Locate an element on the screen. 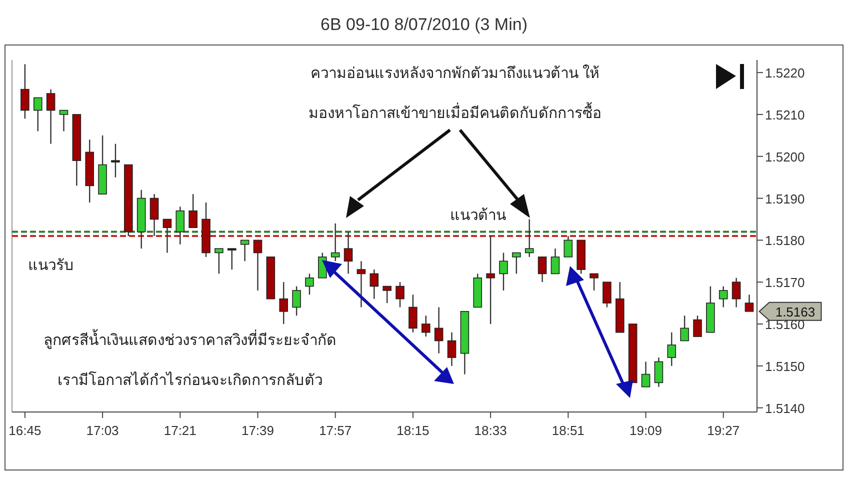 The image size is (848, 480). annotation: ความอ่อนแรงหลังจากพักตัวมาถึงแนวต้าน ให้ is located at coordinates (455, 73).